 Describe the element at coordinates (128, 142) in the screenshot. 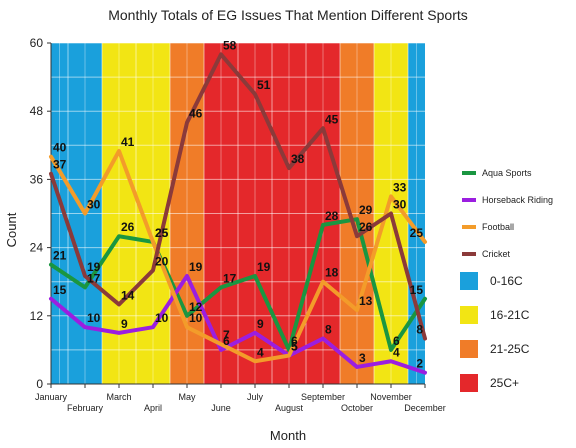

I see `data-label: 41` at that location.